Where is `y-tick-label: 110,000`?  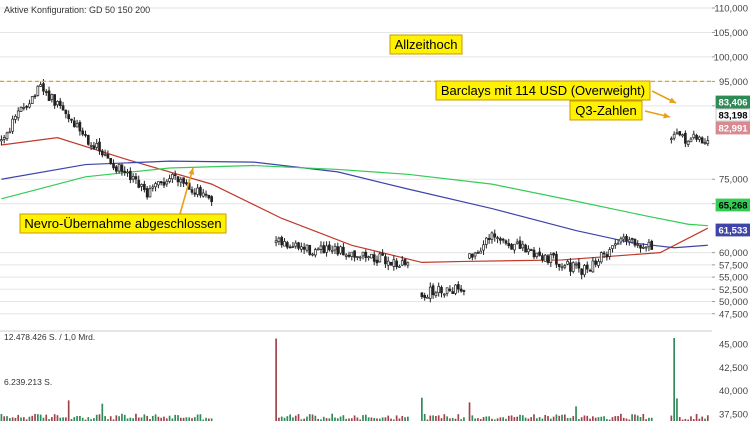
y-tick-label: 110,000 is located at coordinates (731, 9).